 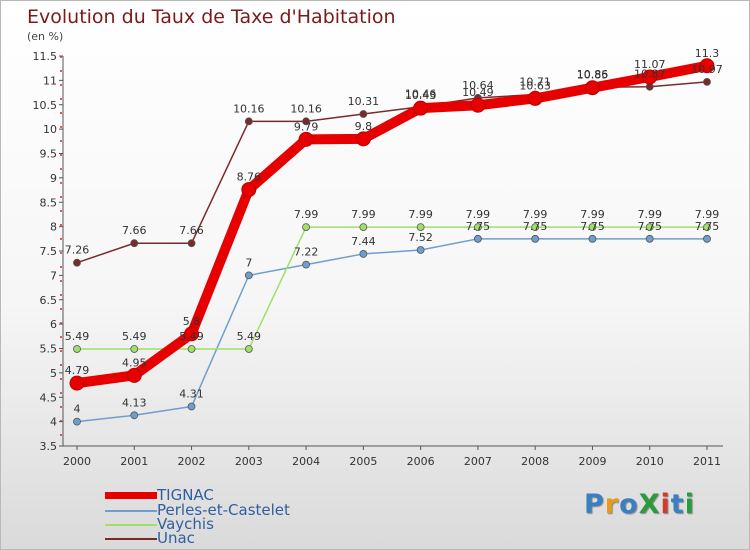 What do you see at coordinates (535, 85) in the screenshot?
I see `data-label-tignac: 10.63` at bounding box center [535, 85].